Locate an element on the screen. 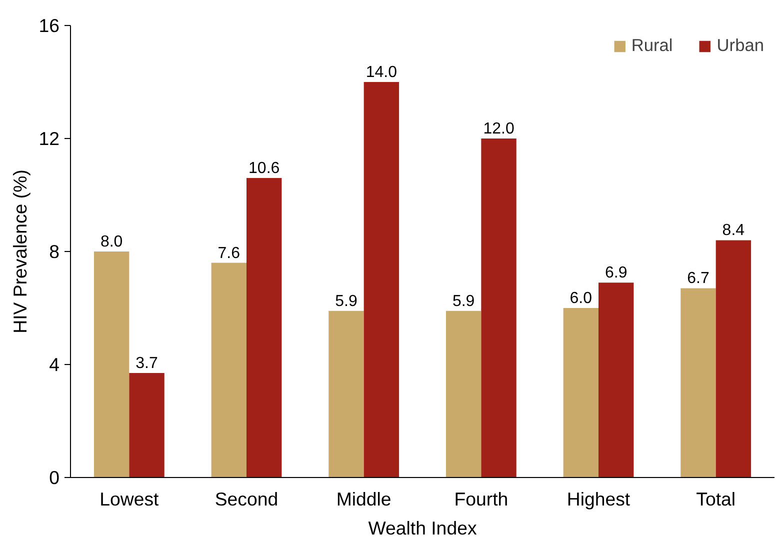 The width and height of the screenshot is (782, 547). x-tick-label: Total is located at coordinates (716, 499).